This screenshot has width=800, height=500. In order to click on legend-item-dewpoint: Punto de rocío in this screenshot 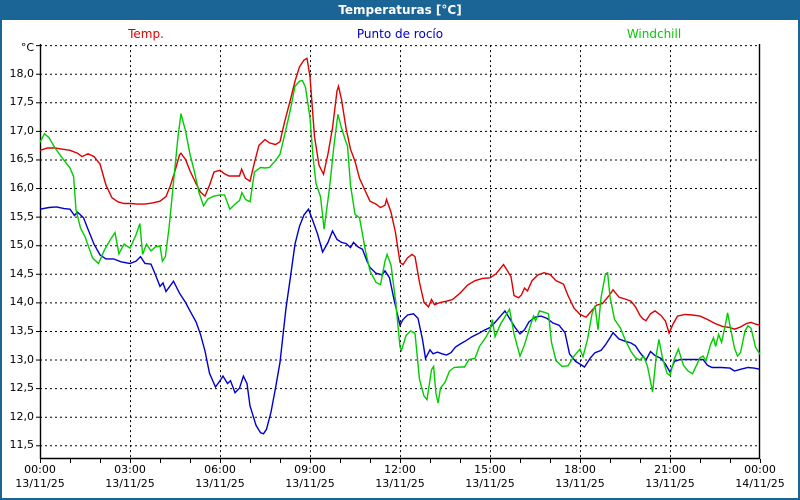, I will do `click(400, 34)`.